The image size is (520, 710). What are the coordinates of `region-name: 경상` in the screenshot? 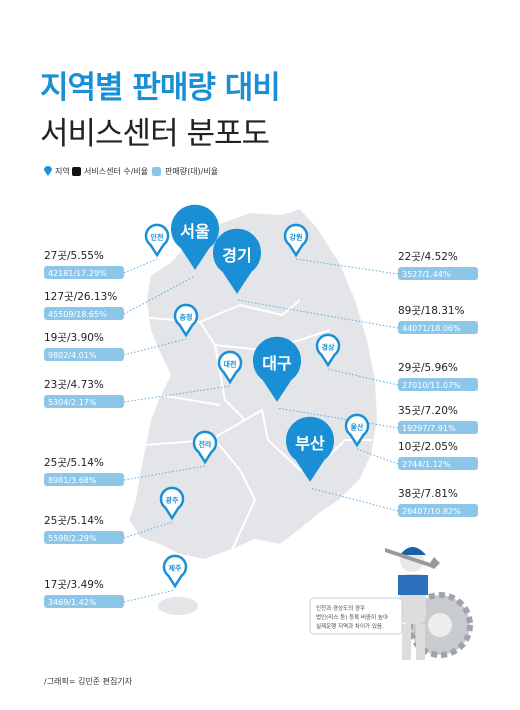 It's located at (328, 347).